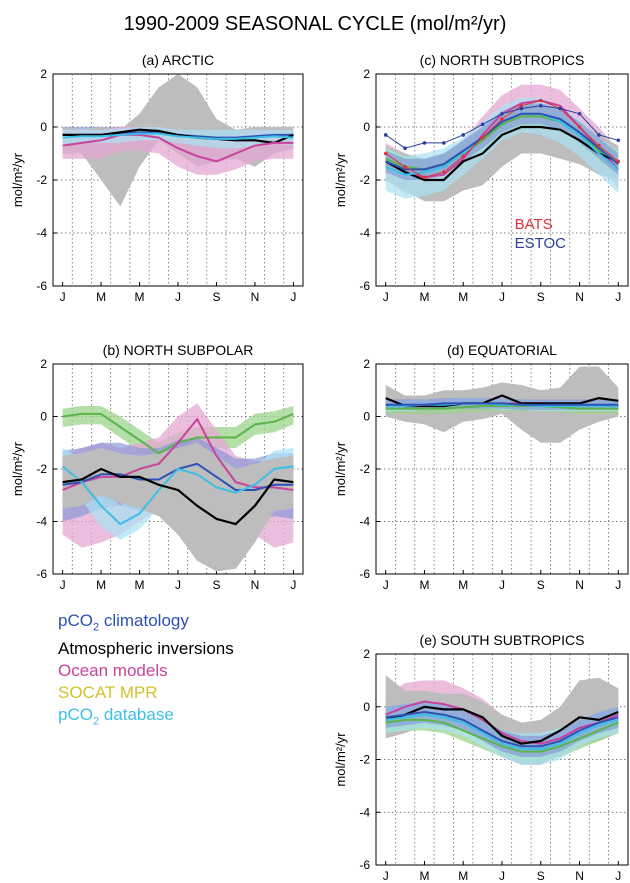  I want to click on series-line-socat-mpr, so click(502, 735).